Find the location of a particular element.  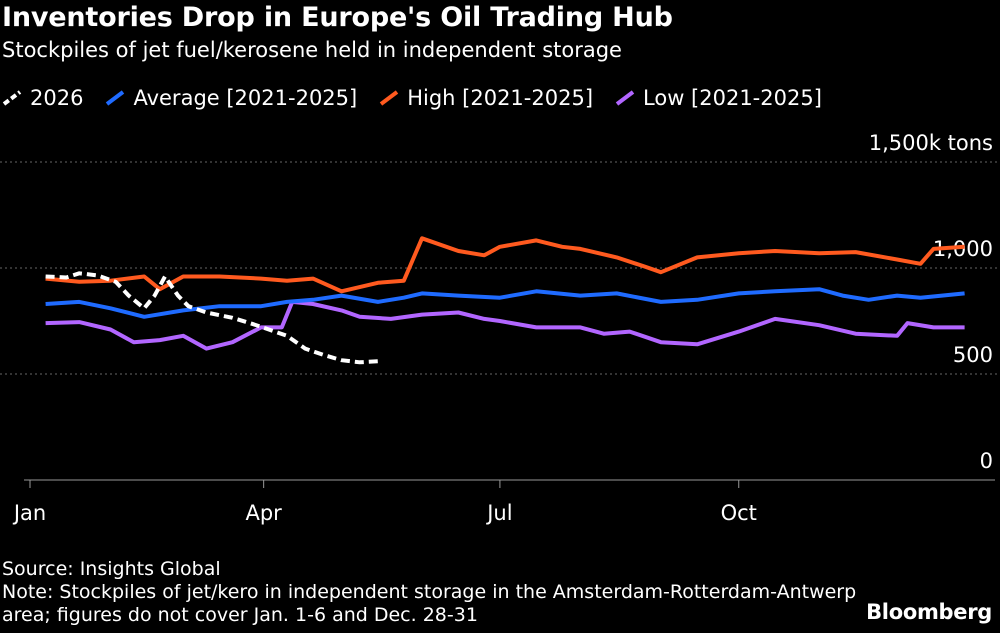

y-tick-label-0: 0 is located at coordinates (986, 461).